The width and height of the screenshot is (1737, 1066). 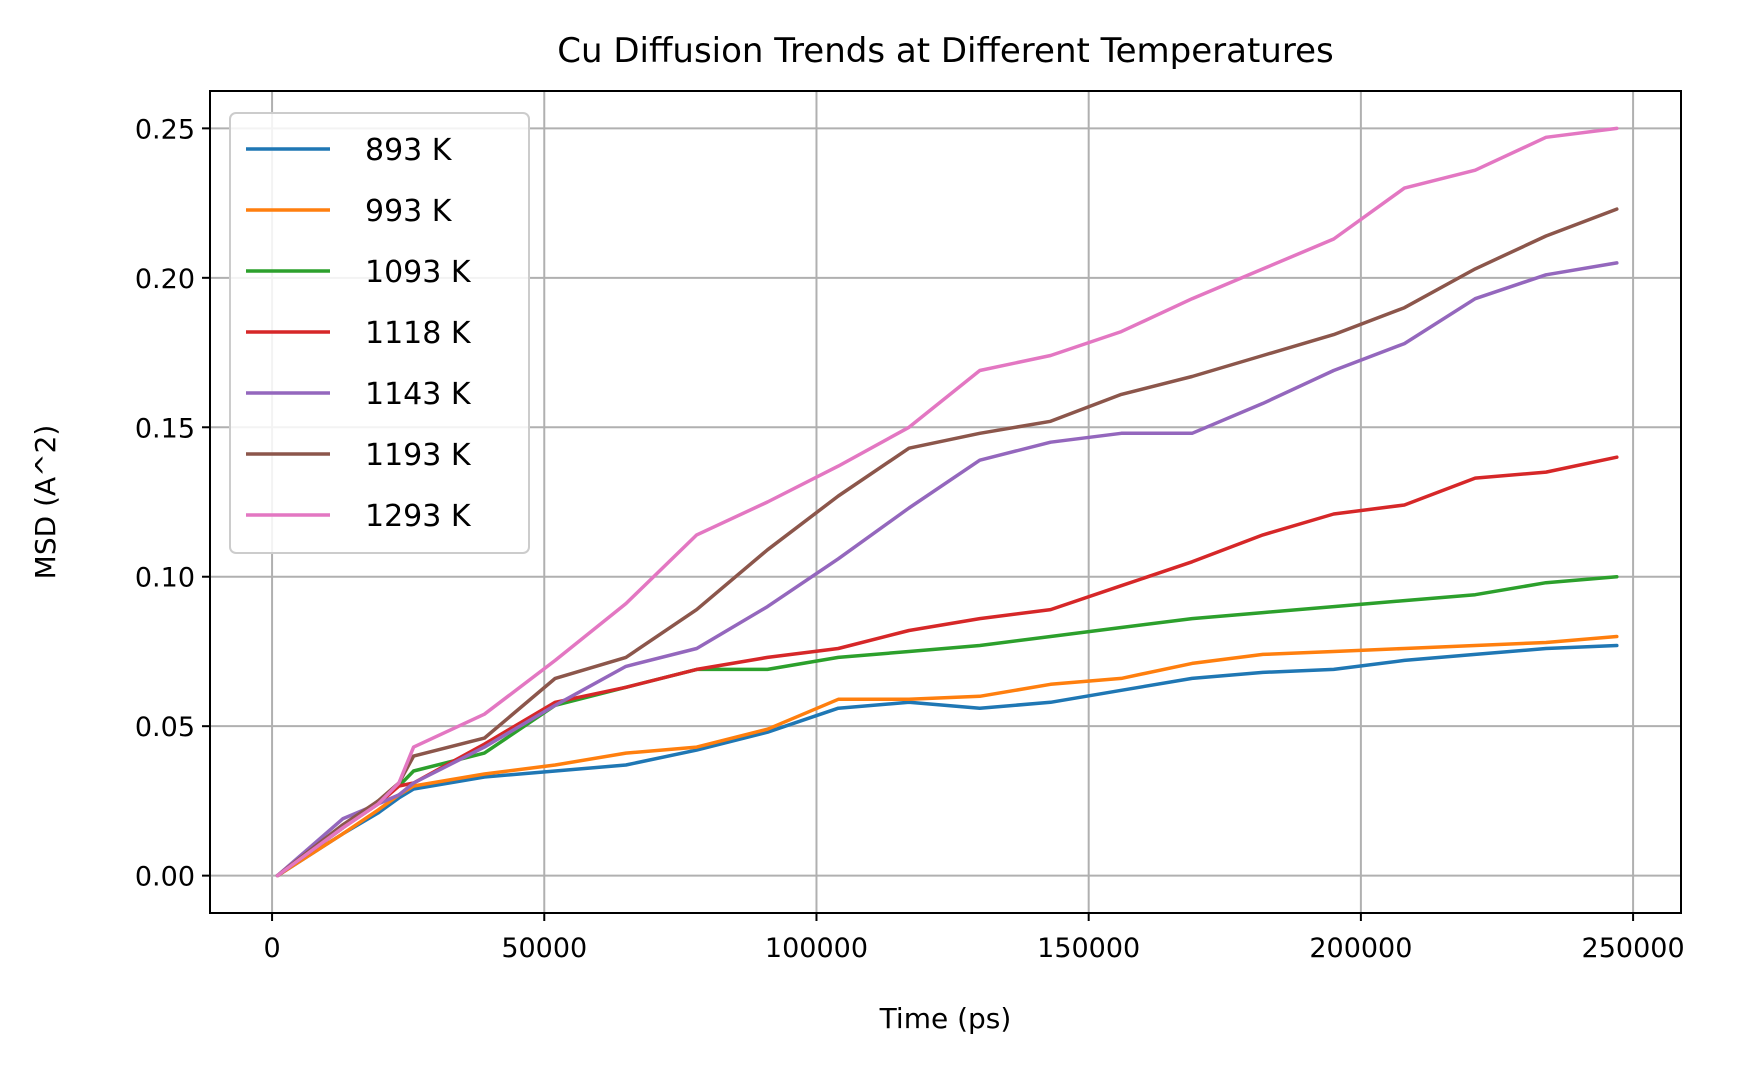 I want to click on x-tick-label: 100000, so click(x=816, y=948).